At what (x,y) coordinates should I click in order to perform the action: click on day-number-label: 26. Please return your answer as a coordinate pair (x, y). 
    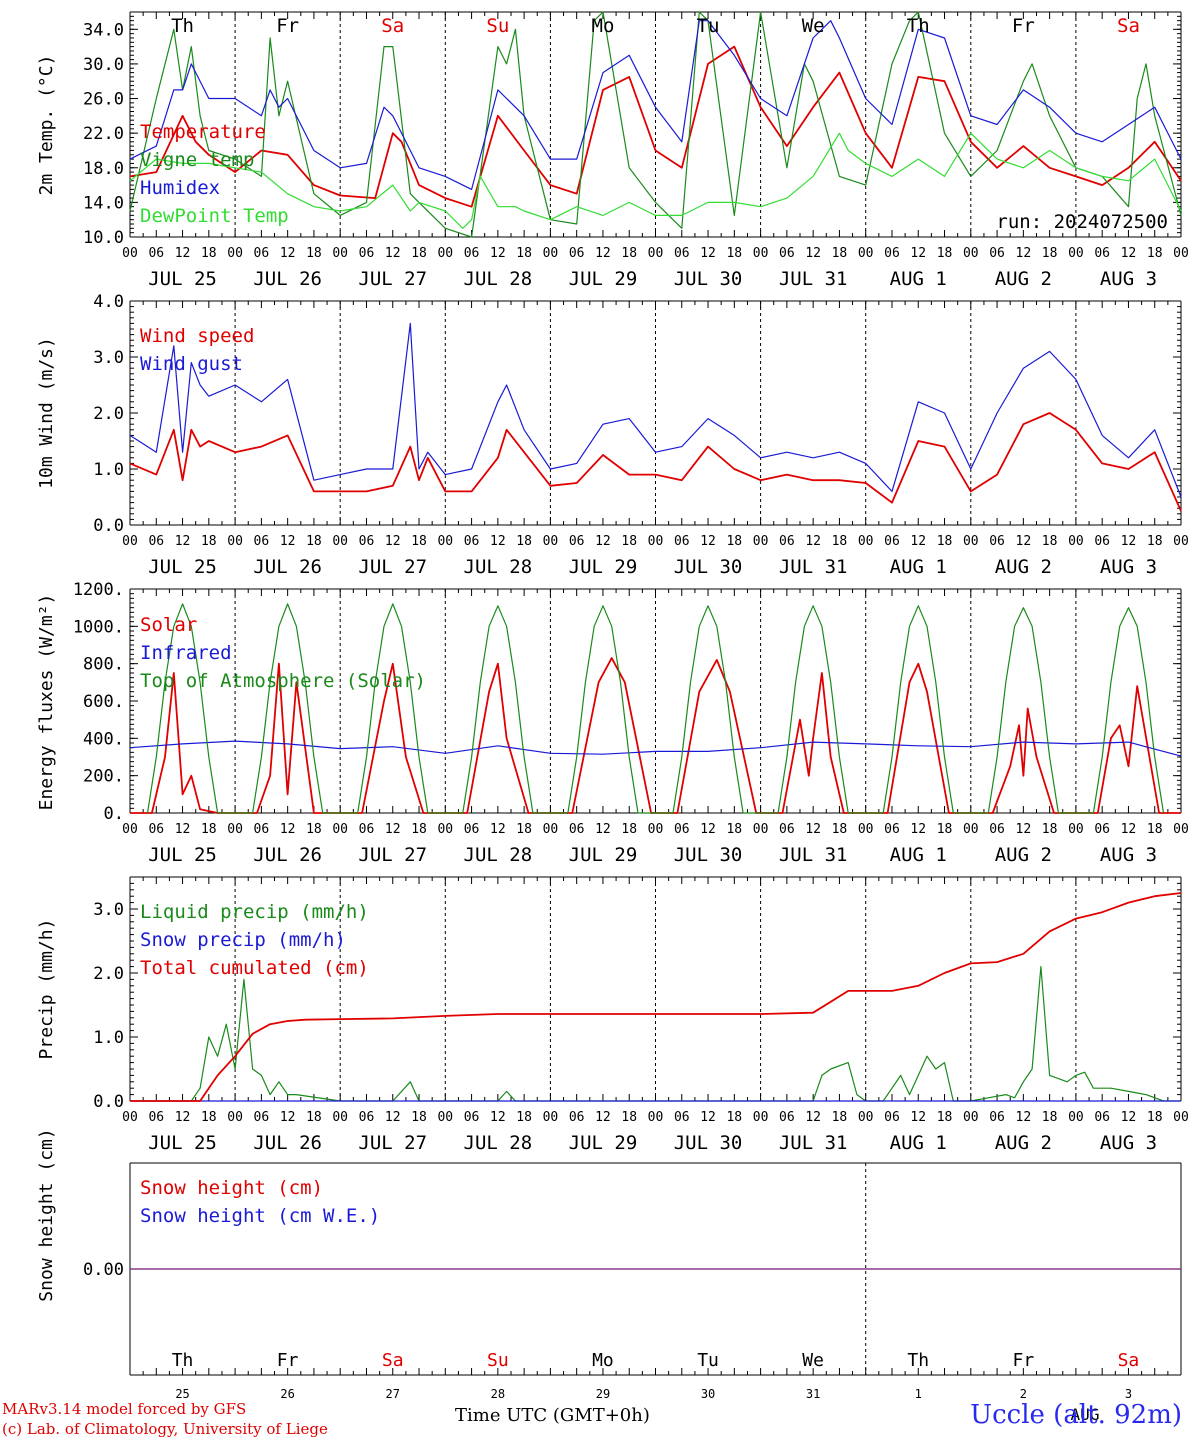
    Looking at the image, I should click on (287, 1394).